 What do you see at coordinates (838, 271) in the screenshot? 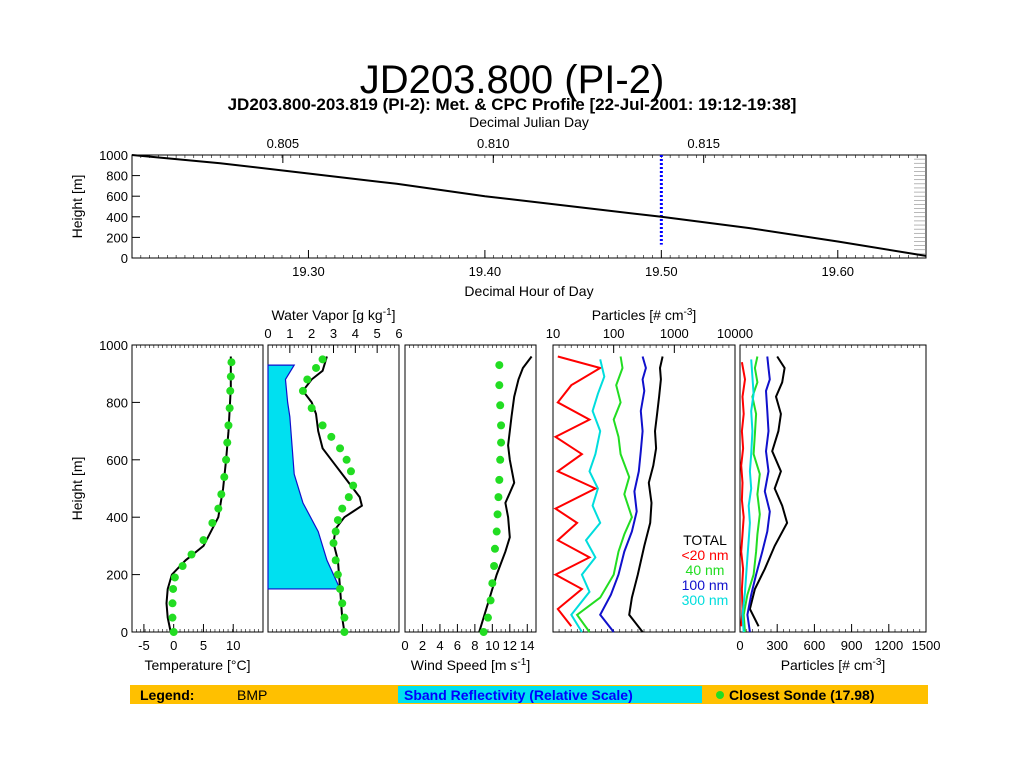
I see `x-tick-label: 19.60` at bounding box center [838, 271].